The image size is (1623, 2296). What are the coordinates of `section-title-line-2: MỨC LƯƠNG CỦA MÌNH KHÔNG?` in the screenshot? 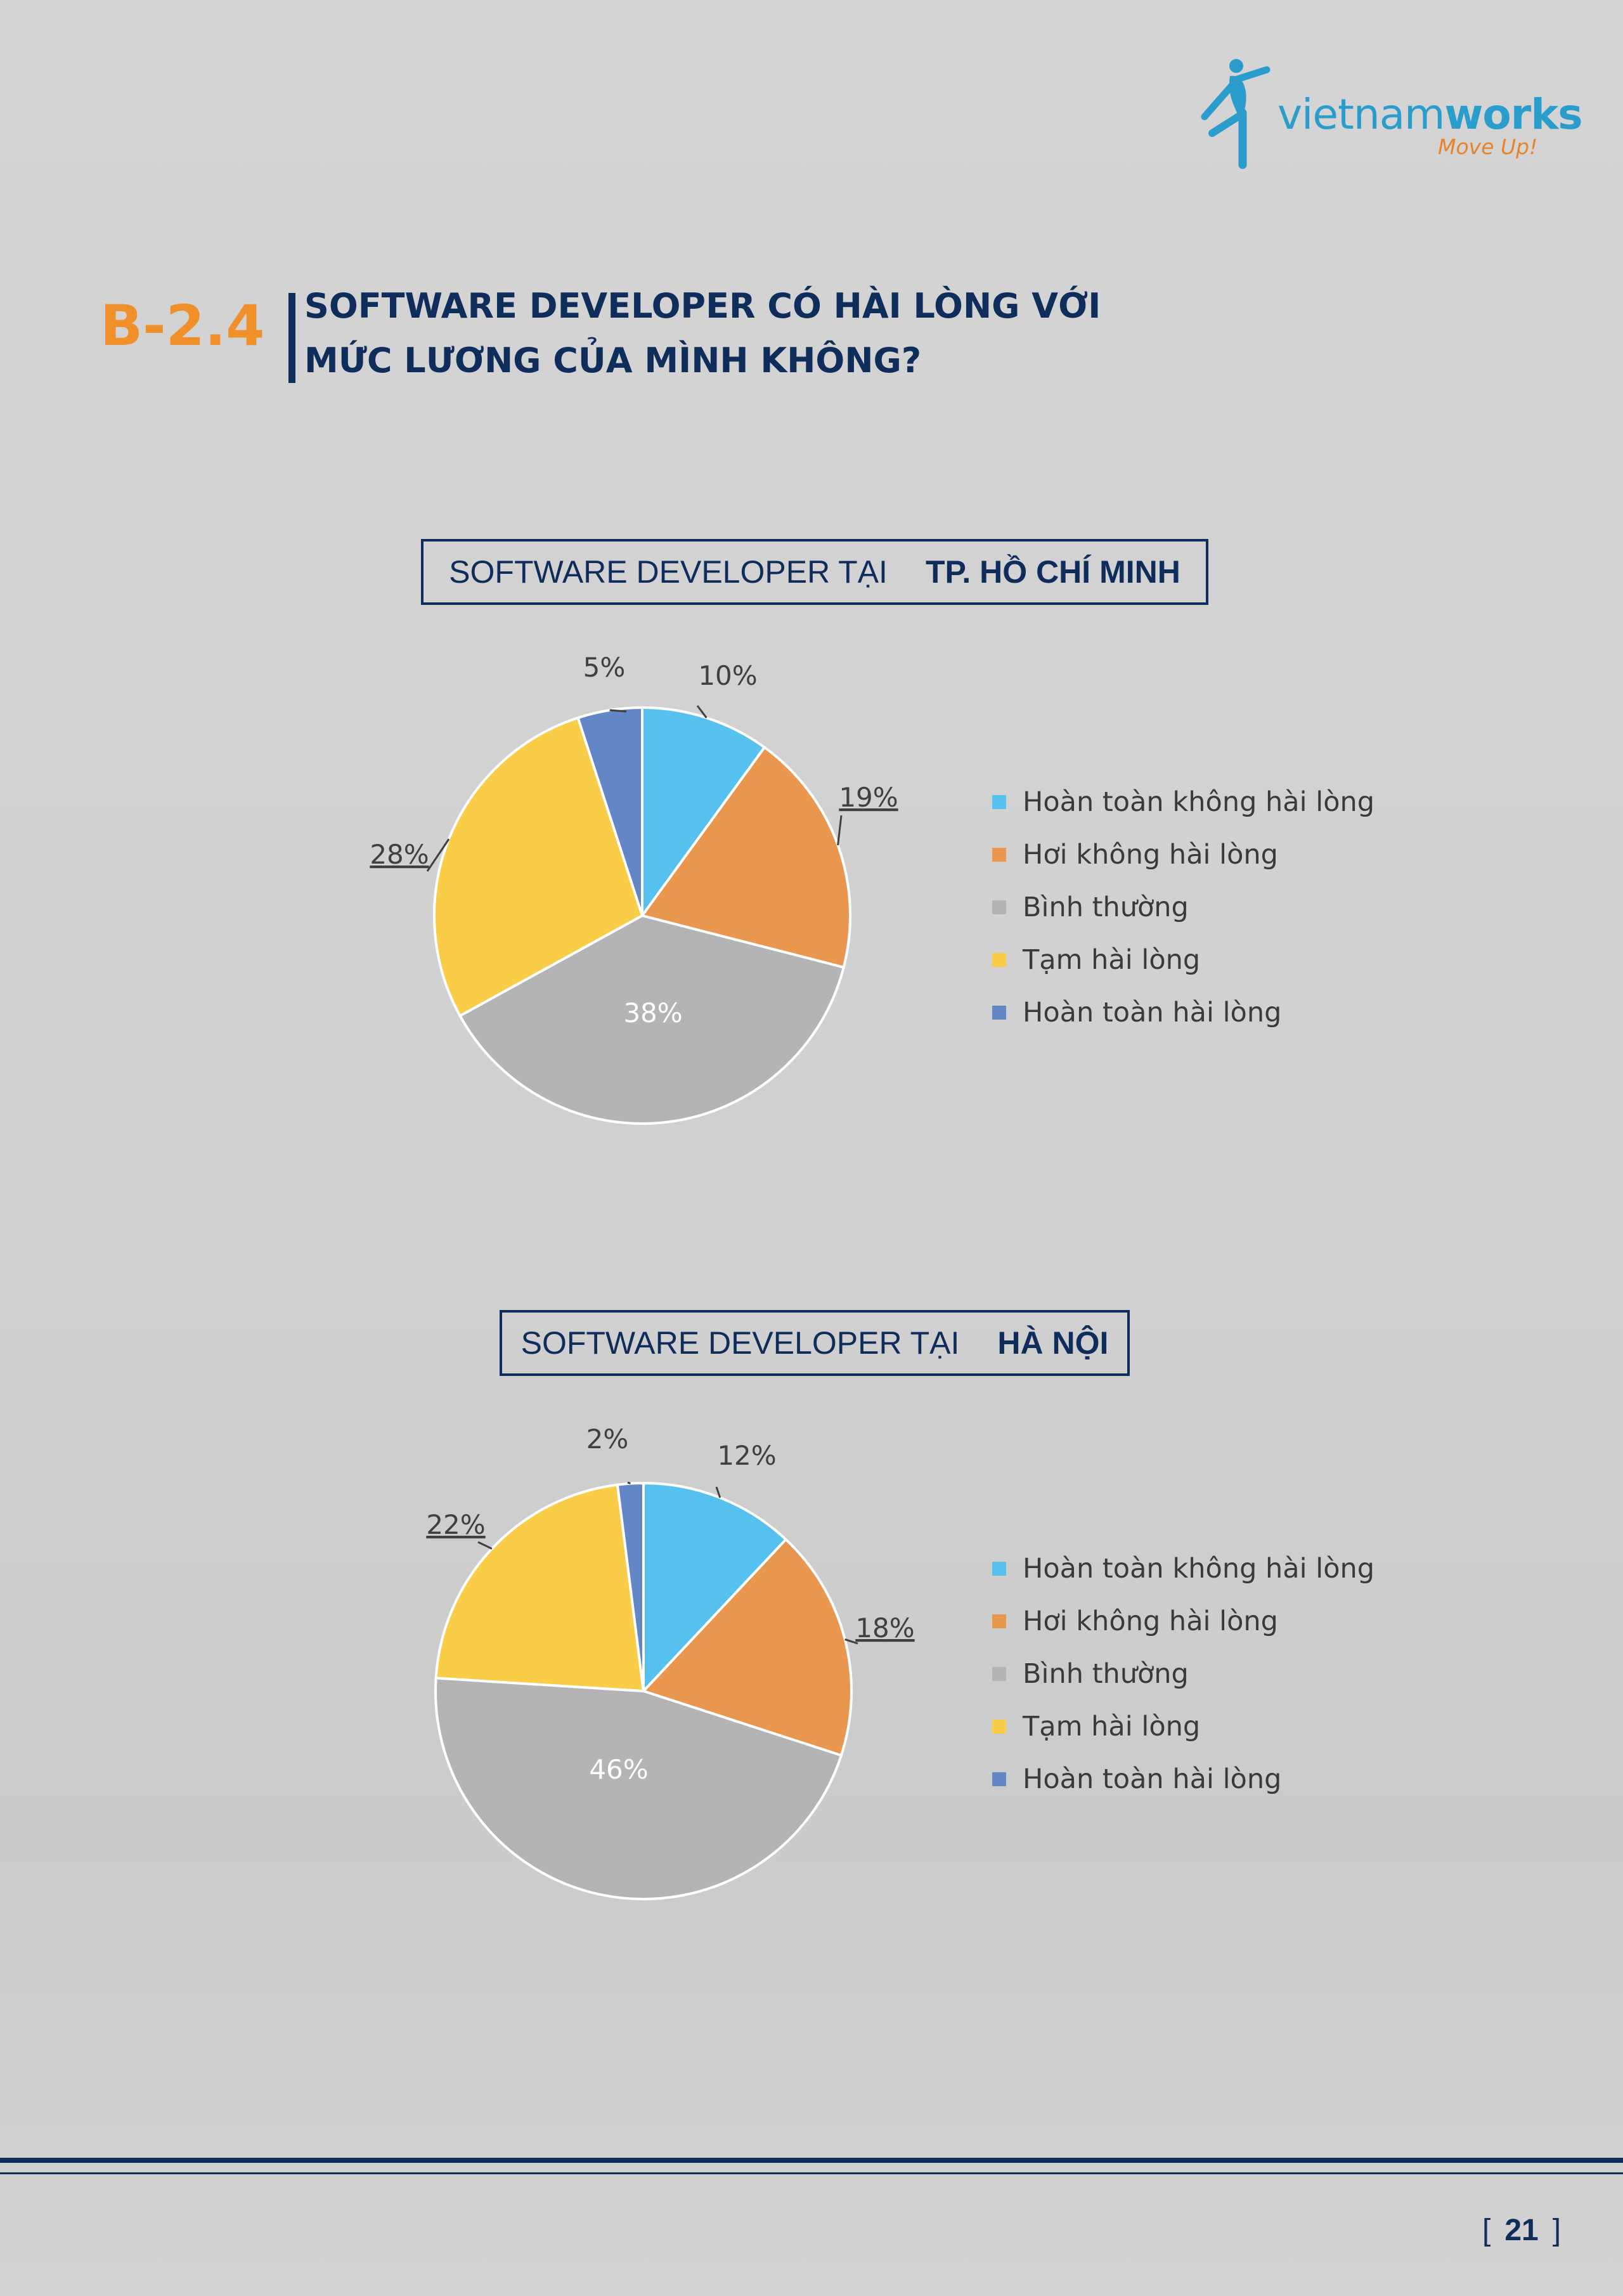 It's located at (613, 360).